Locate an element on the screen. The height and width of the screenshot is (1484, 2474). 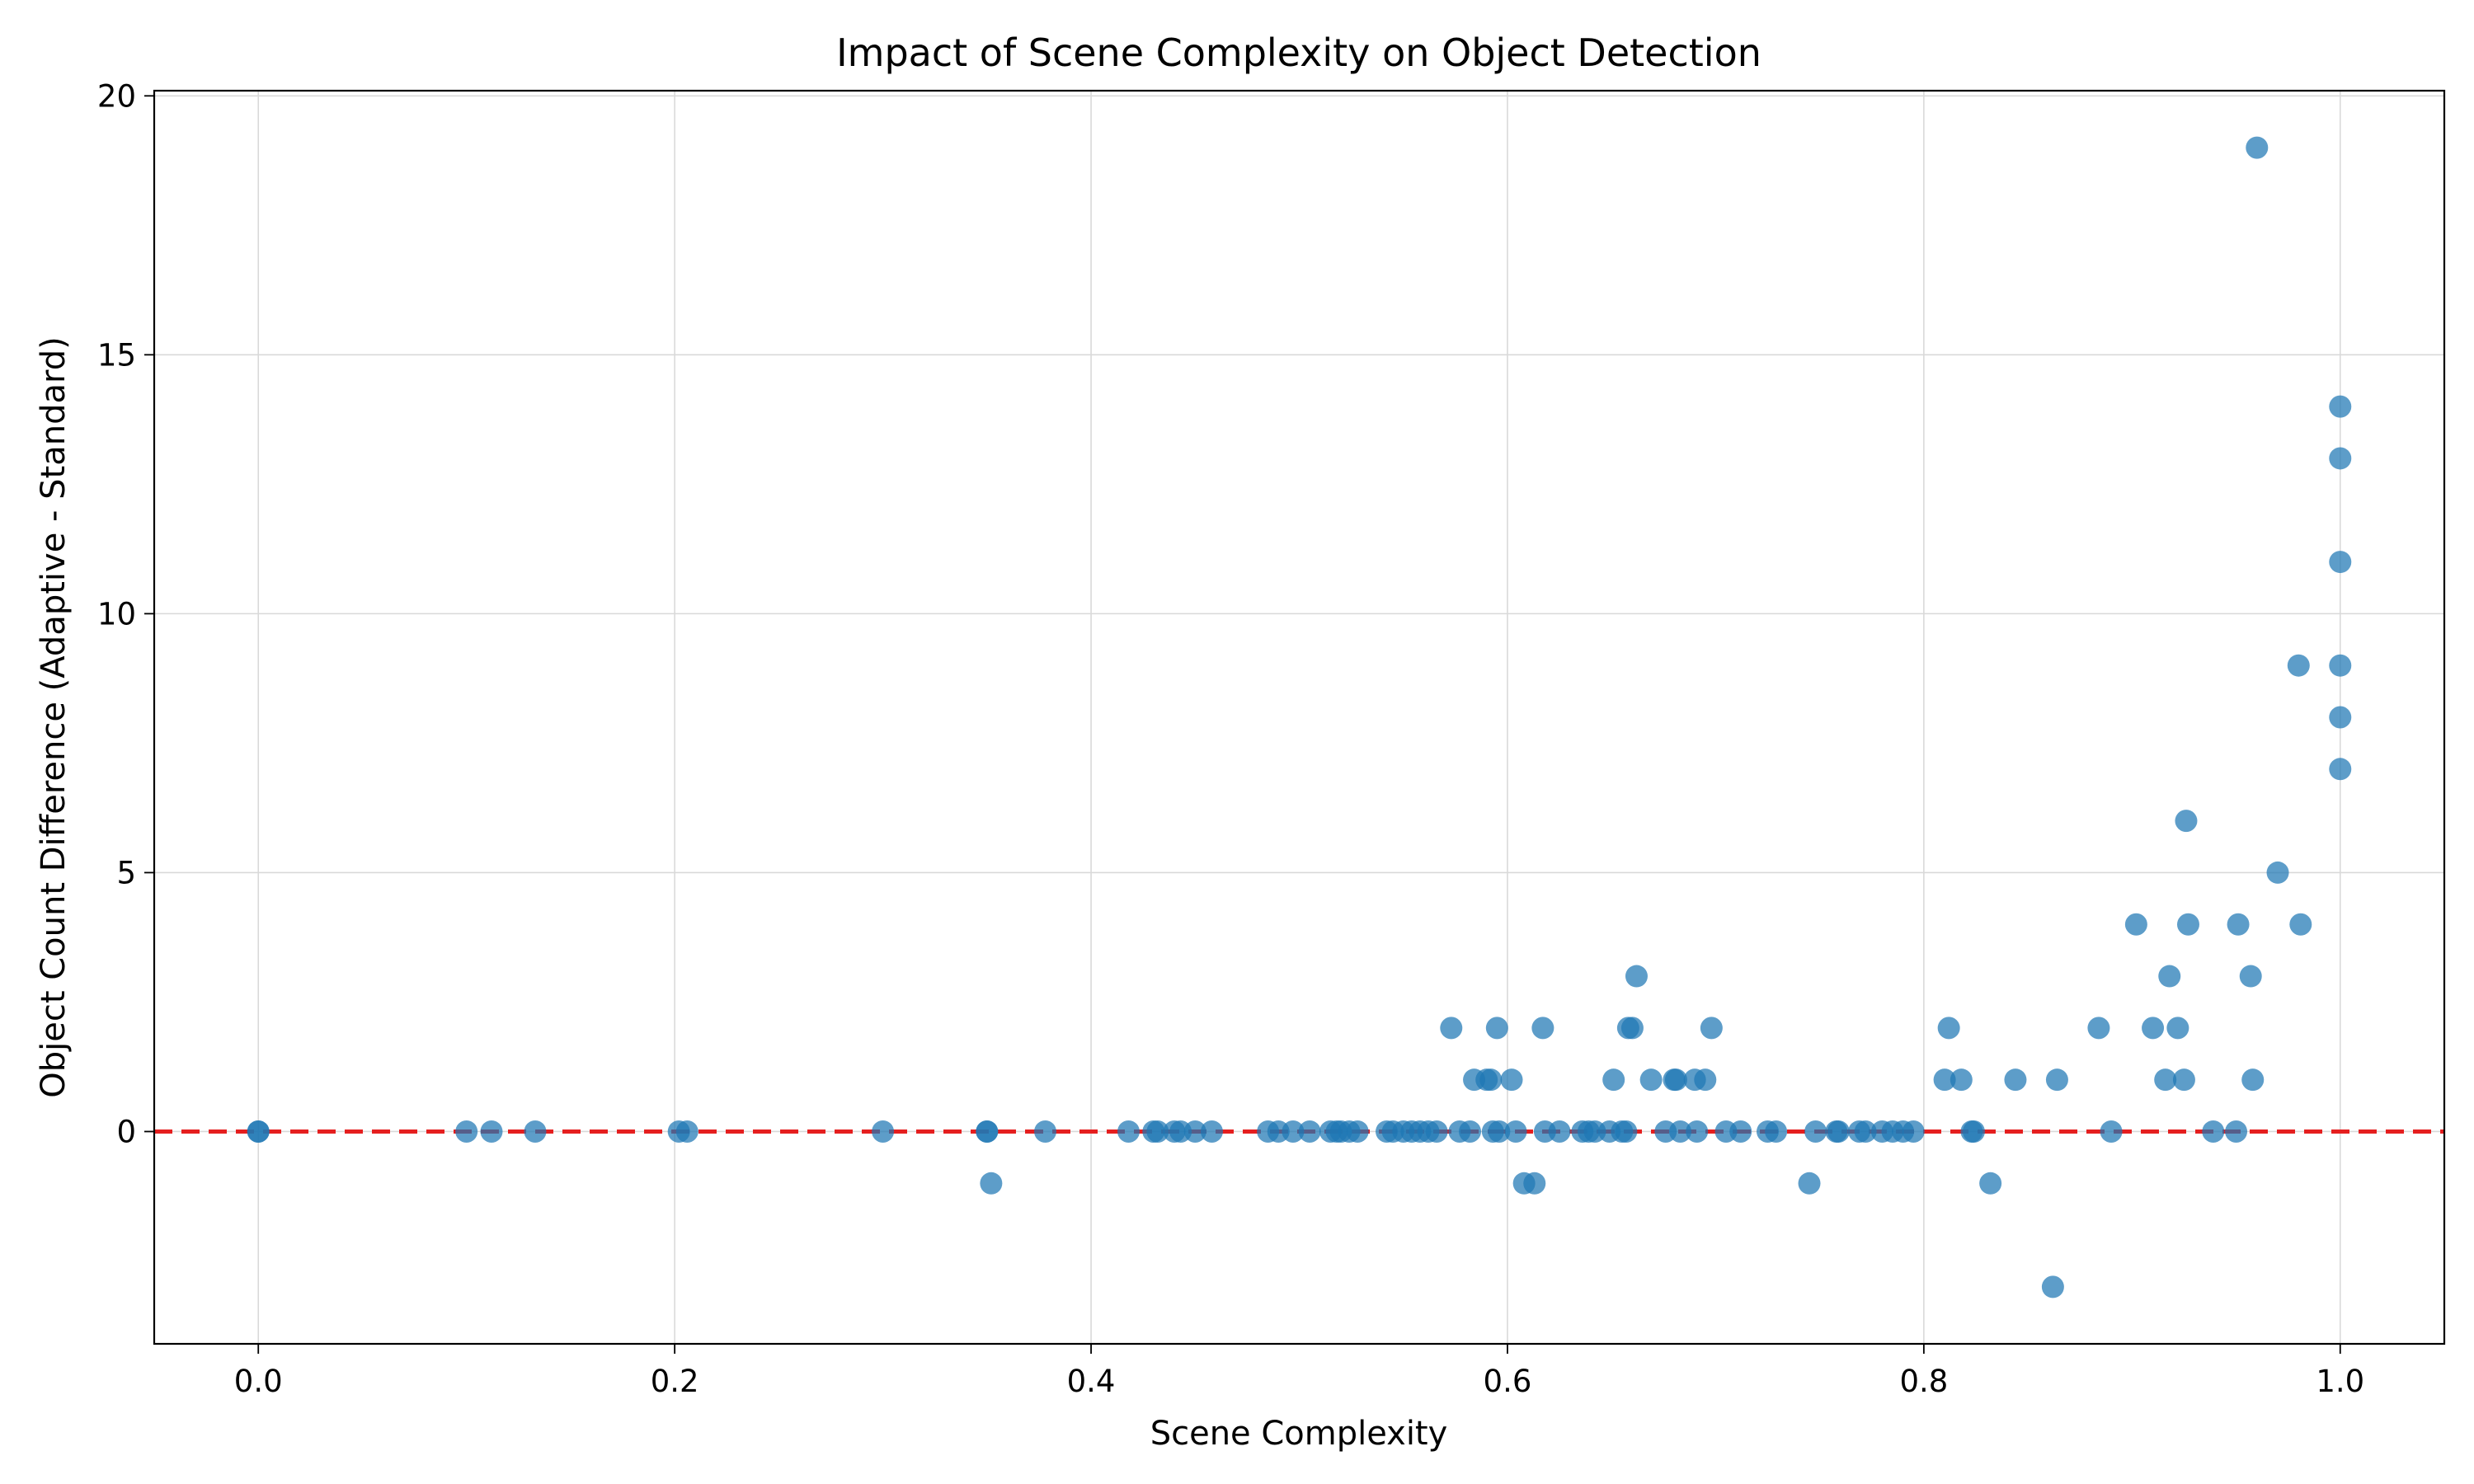
x-tick-label: 0.0 is located at coordinates (258, 1381).